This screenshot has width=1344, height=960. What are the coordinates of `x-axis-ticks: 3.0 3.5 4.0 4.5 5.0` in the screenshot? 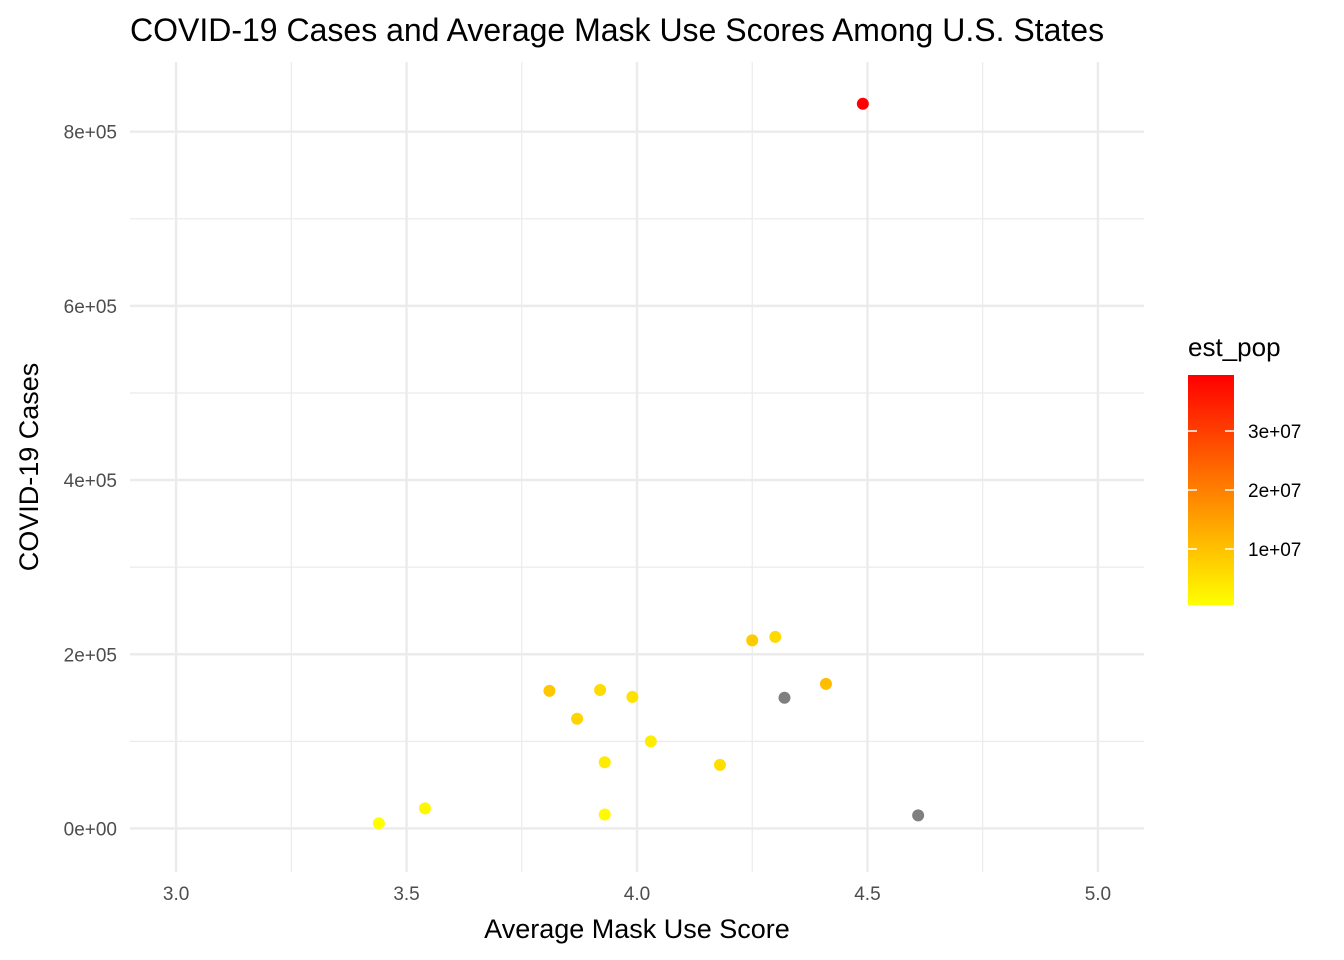 It's located at (637, 894).